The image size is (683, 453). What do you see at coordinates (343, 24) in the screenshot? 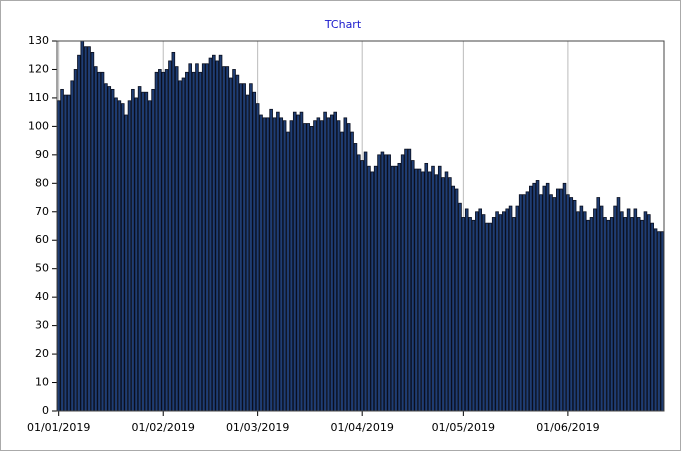
I see `chart-title: TChart` at bounding box center [343, 24].